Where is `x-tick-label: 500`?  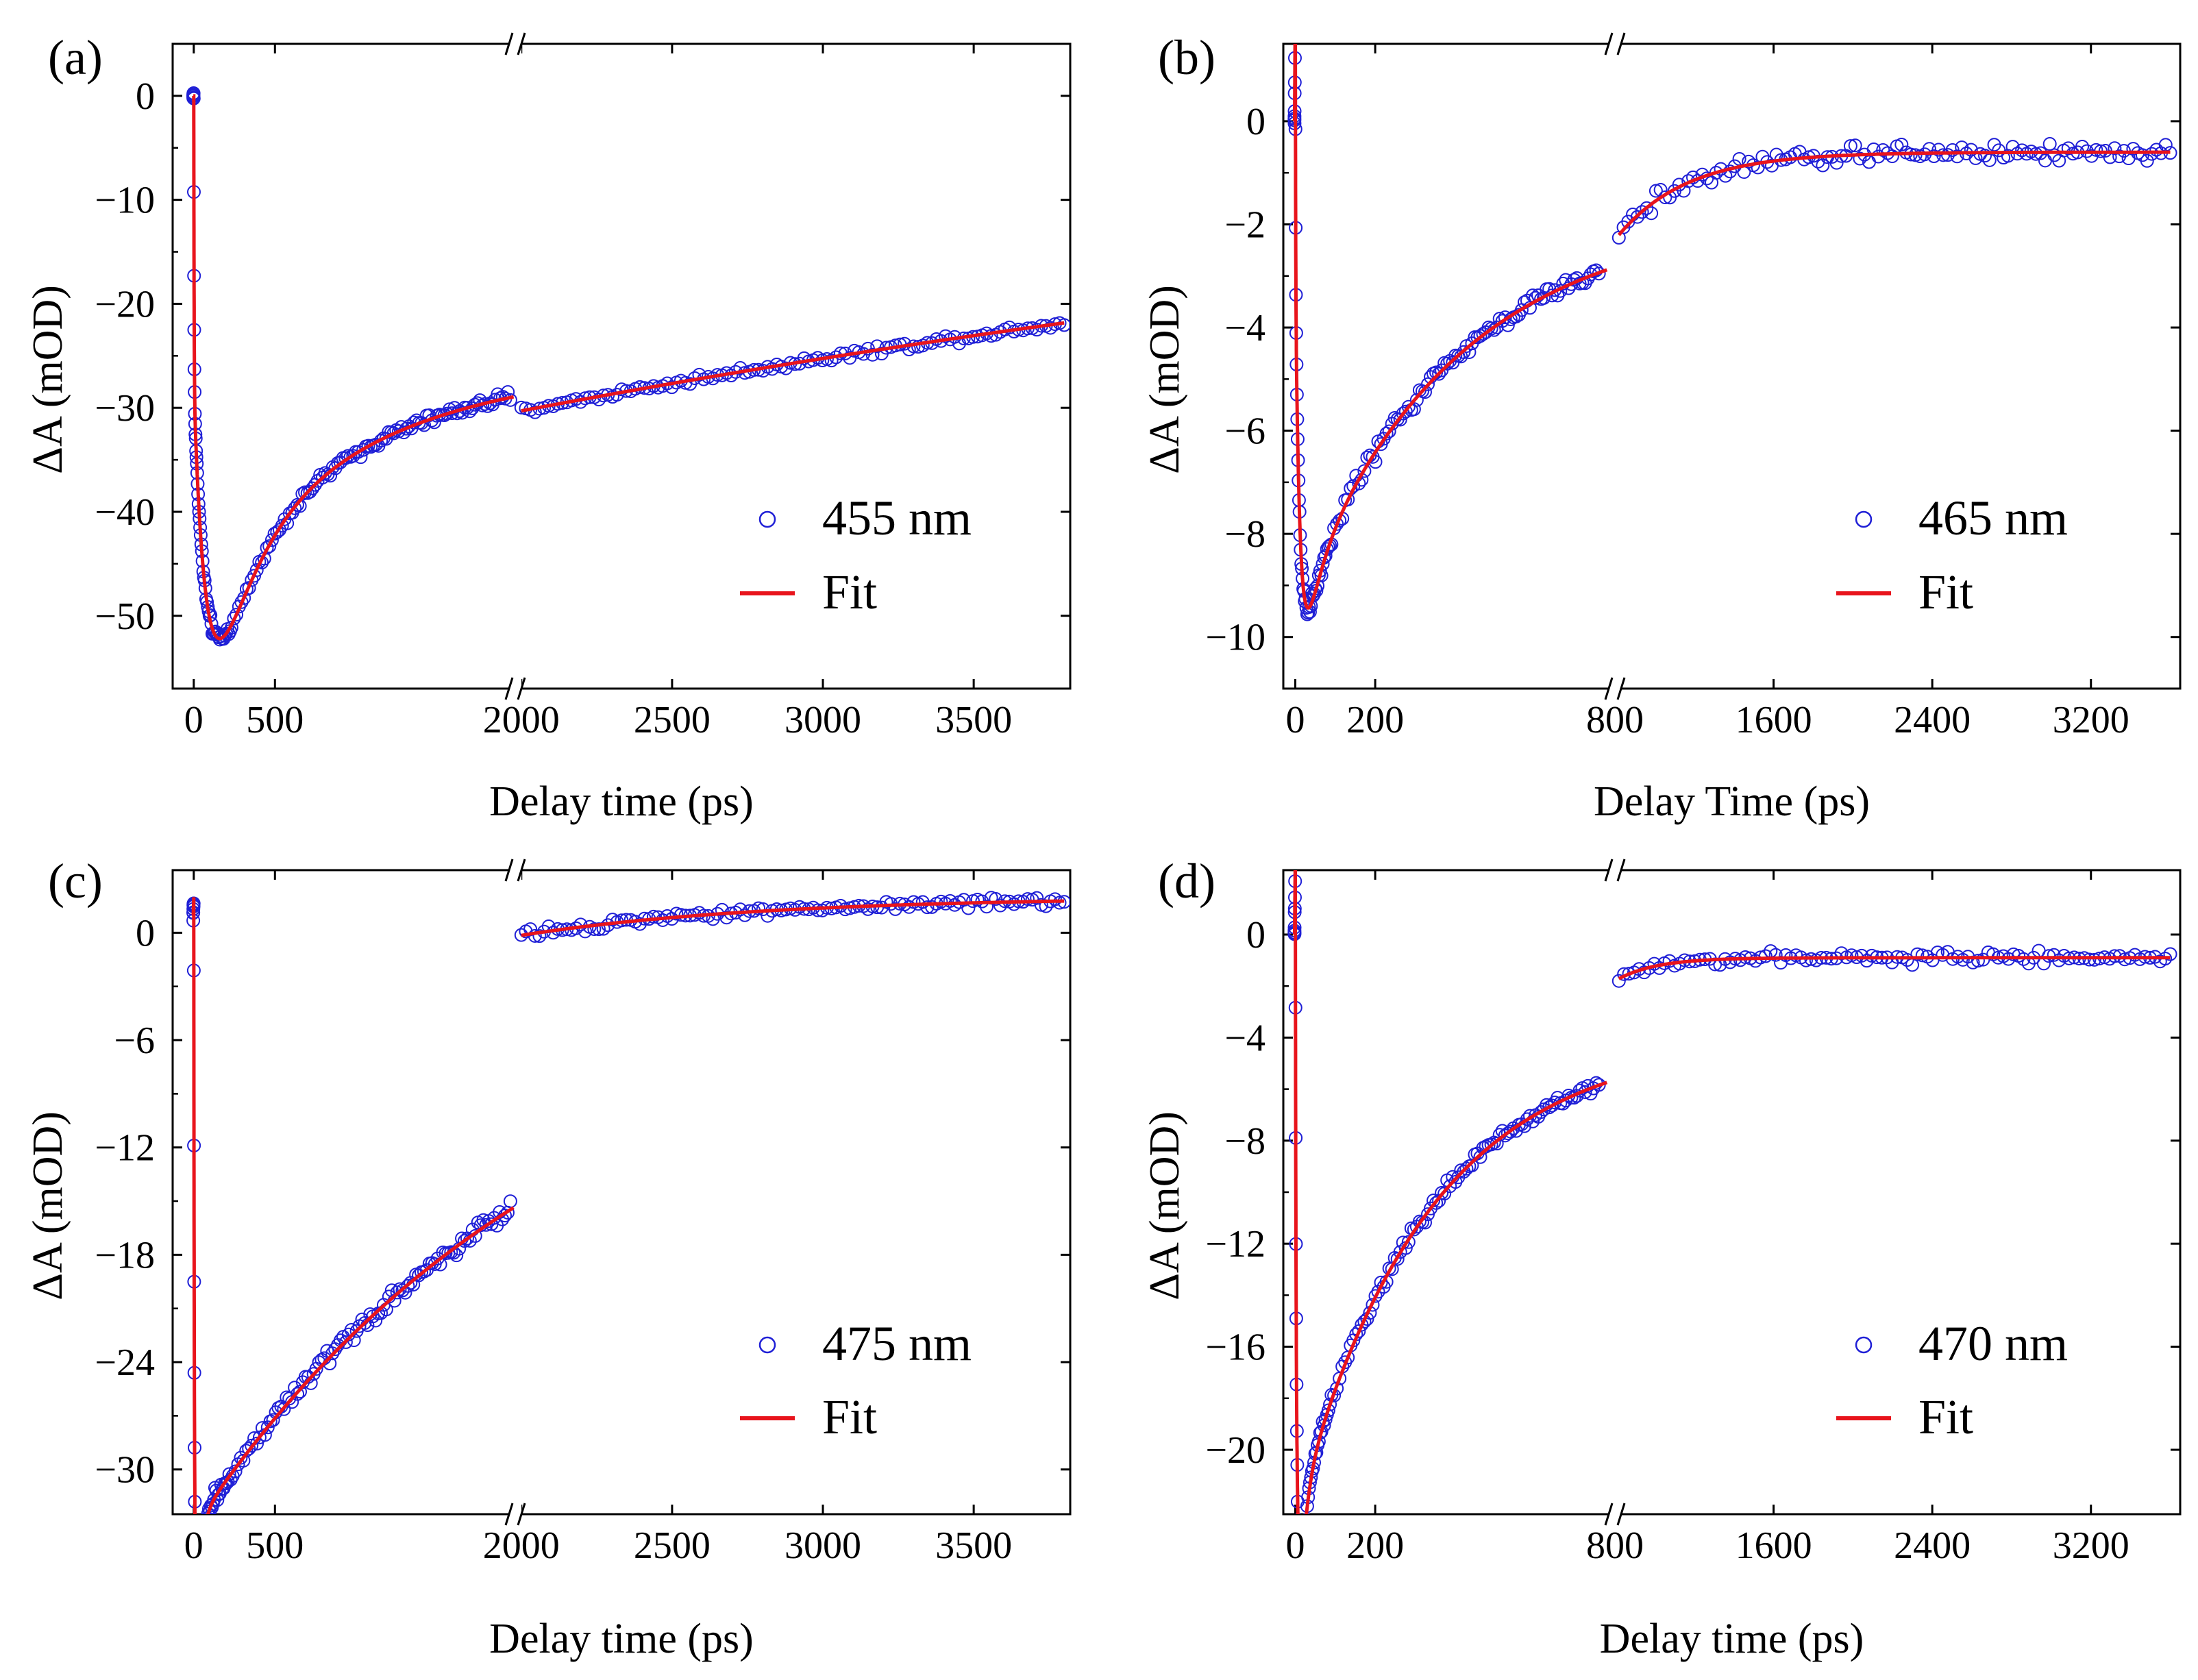
x-tick-label: 500 is located at coordinates (275, 720).